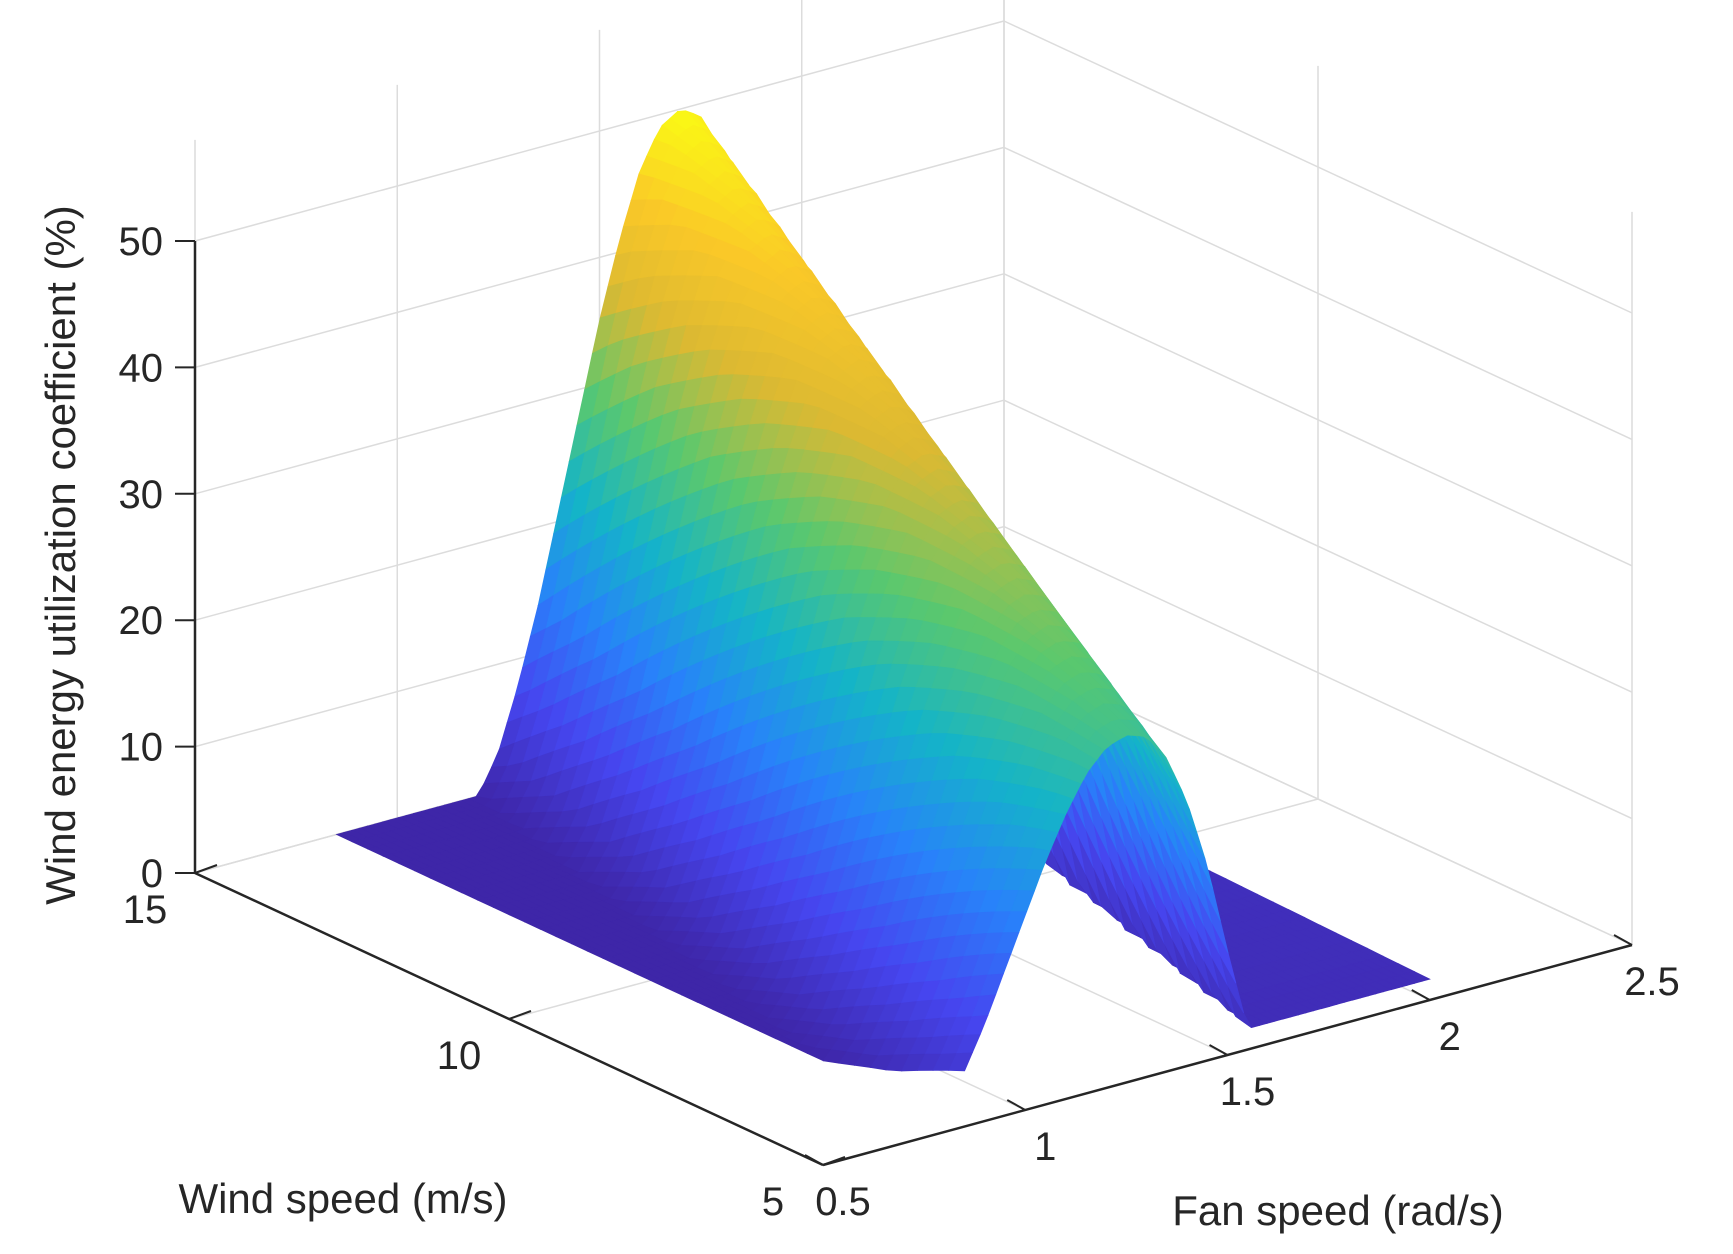 The image size is (1733, 1254). I want to click on y-axis-label: Wind speed (m/s), so click(342, 1198).